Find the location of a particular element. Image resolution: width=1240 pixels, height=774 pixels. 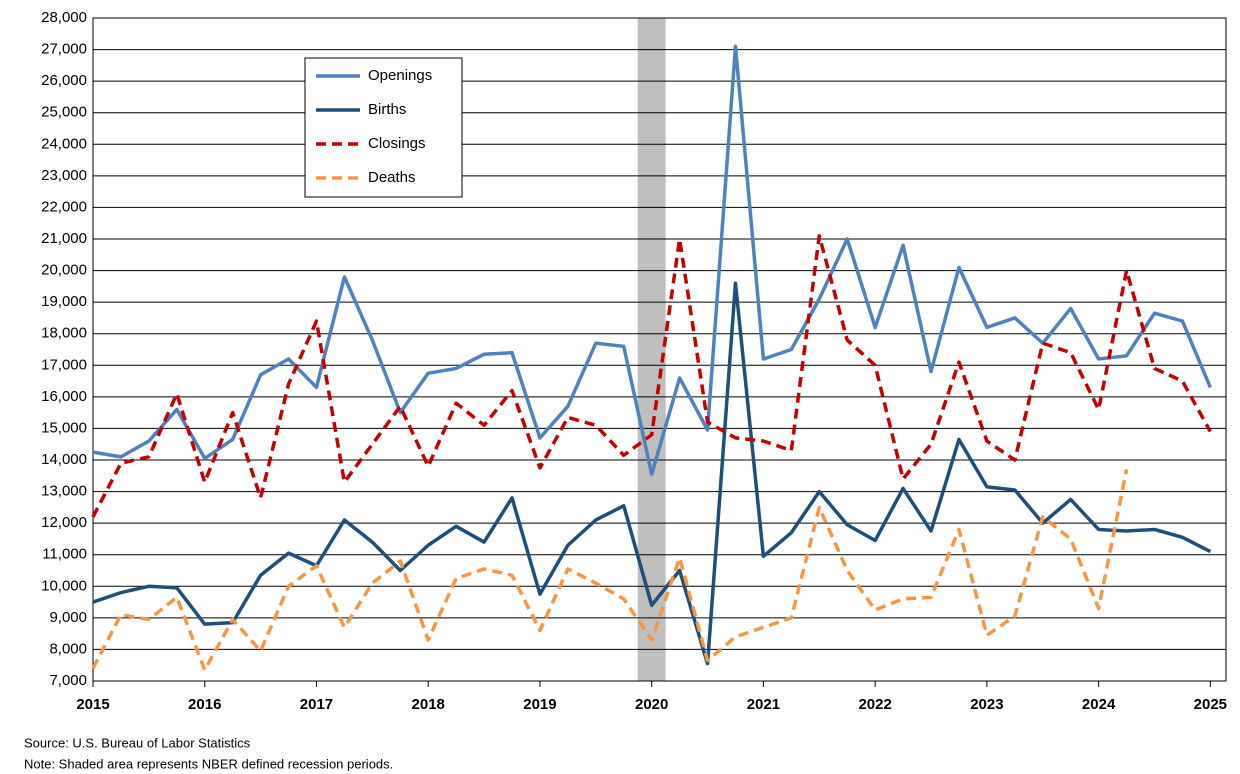

x-tick-label: 2025 is located at coordinates (1210, 704).